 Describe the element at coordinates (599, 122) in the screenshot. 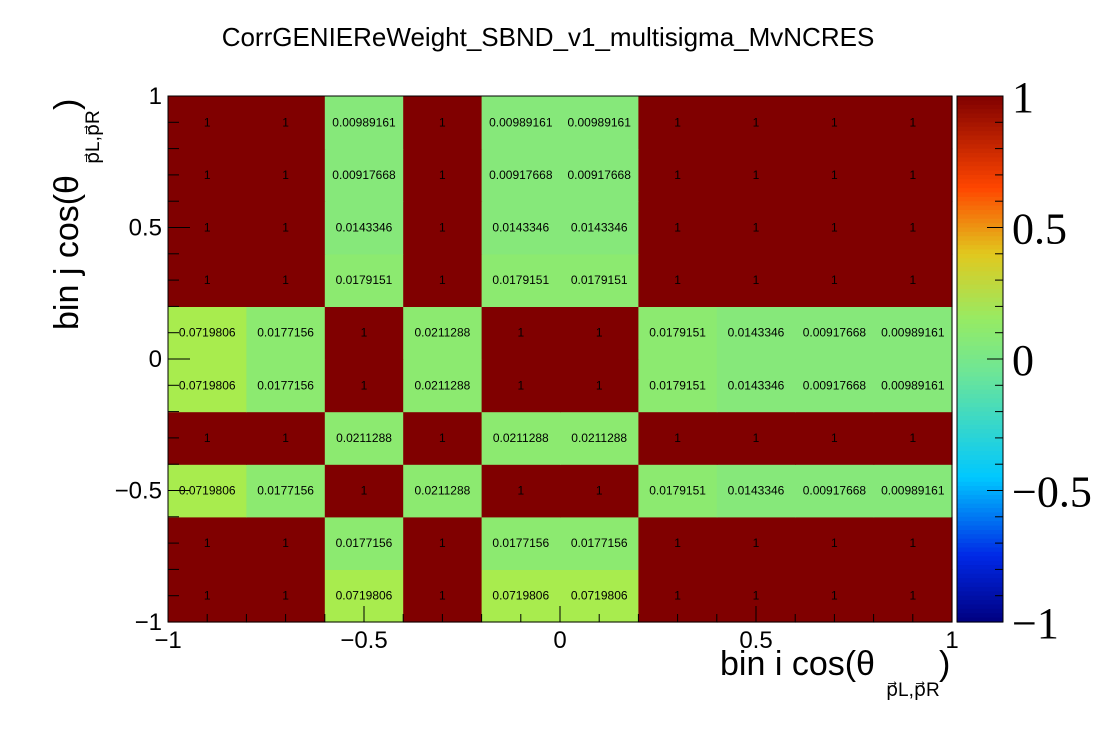

I see `cell-value-label: 0.00989161` at that location.